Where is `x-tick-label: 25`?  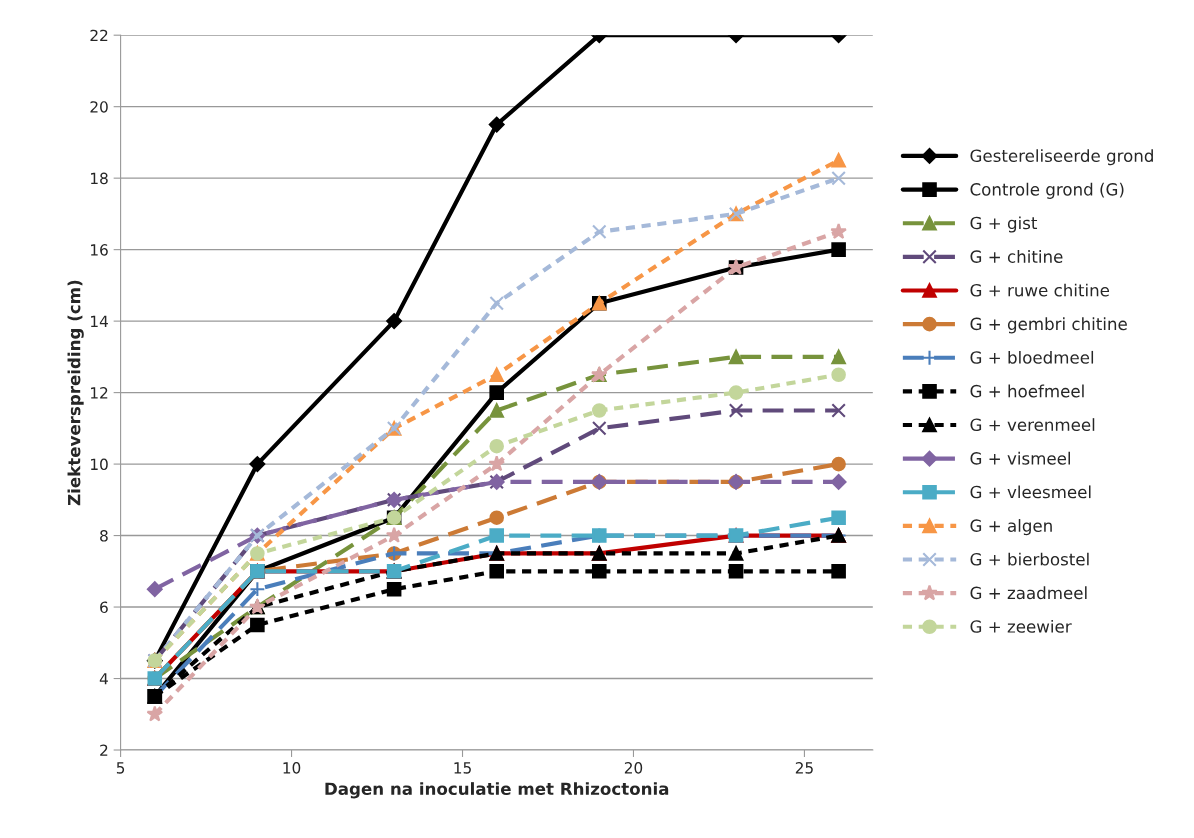
x-tick-label: 25 is located at coordinates (804, 768).